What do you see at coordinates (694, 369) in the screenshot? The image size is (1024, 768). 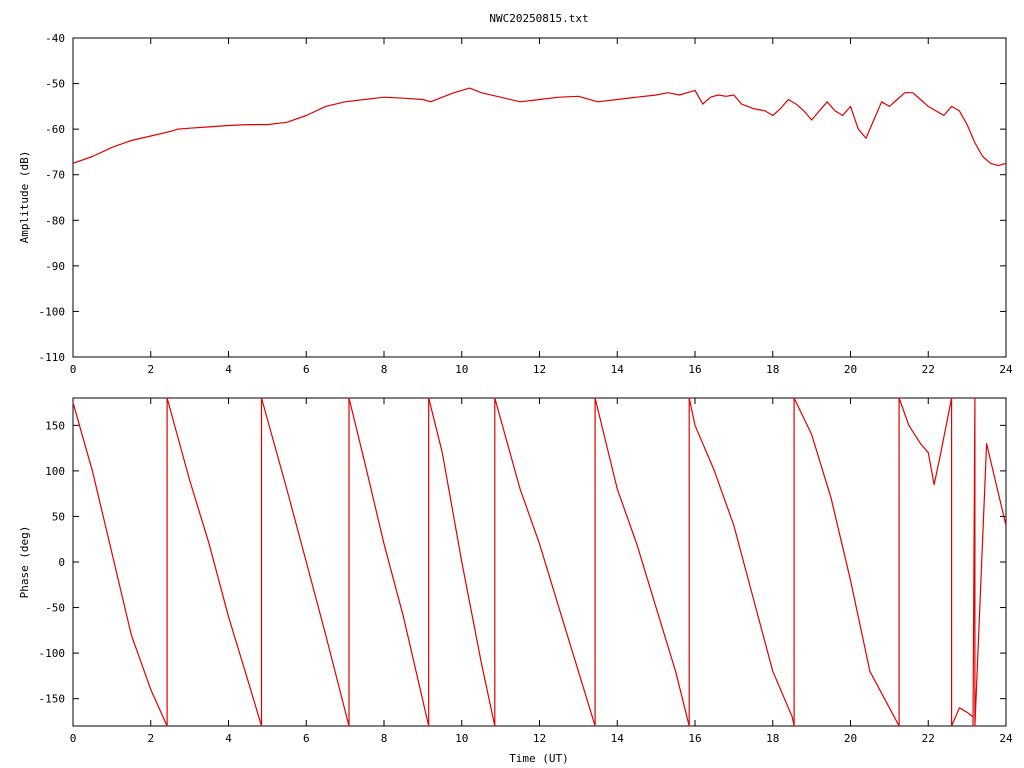 I see `amplitude-x-tick-label: 16` at bounding box center [694, 369].